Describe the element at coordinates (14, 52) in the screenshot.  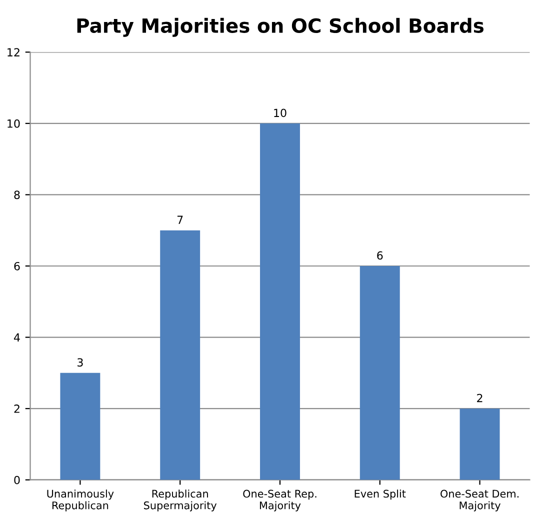
I see `y-tick-label: 12` at that location.